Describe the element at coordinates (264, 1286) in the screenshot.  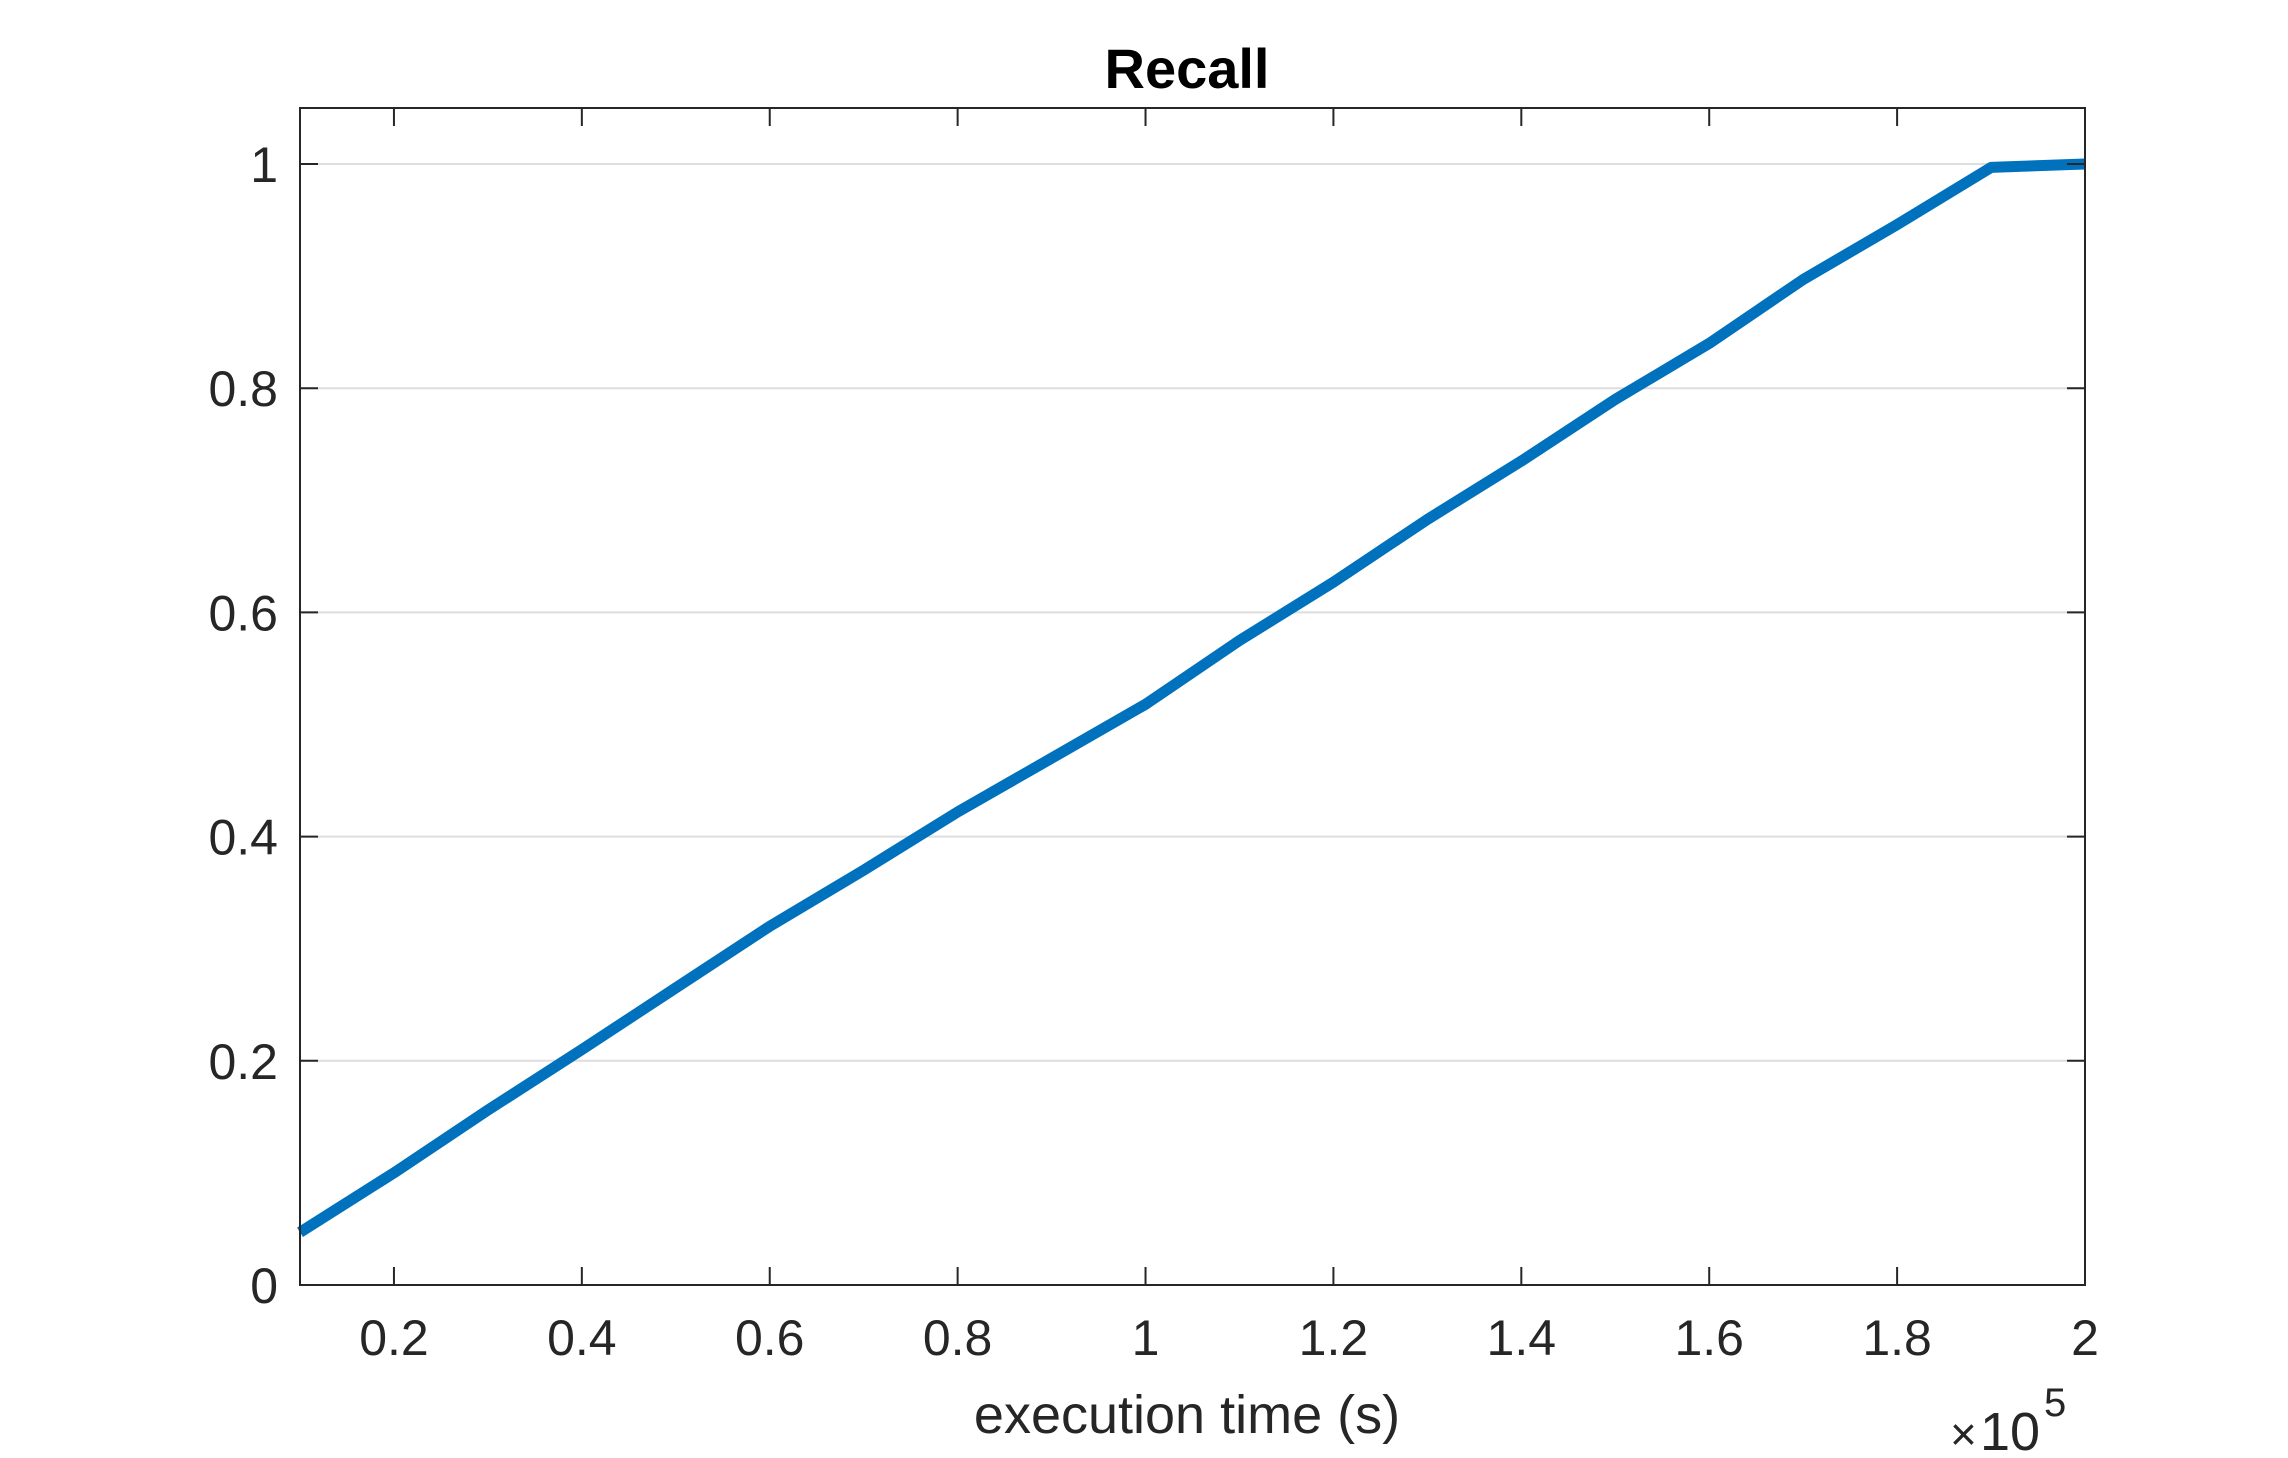
I see `y-tick-label: 0` at that location.